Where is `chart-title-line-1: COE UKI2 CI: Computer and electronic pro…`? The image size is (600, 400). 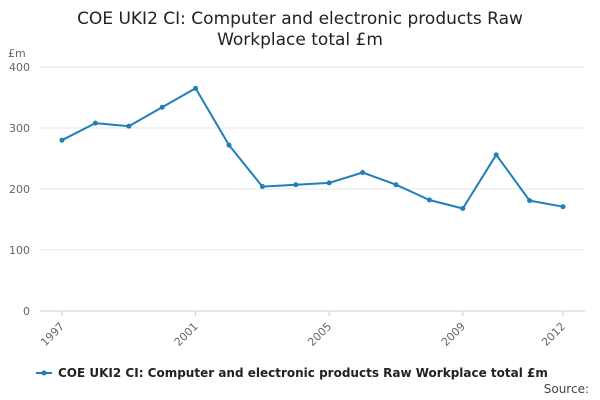
chart-title-line-1: COE UKI2 CI: Computer and electronic pro… is located at coordinates (300, 19).